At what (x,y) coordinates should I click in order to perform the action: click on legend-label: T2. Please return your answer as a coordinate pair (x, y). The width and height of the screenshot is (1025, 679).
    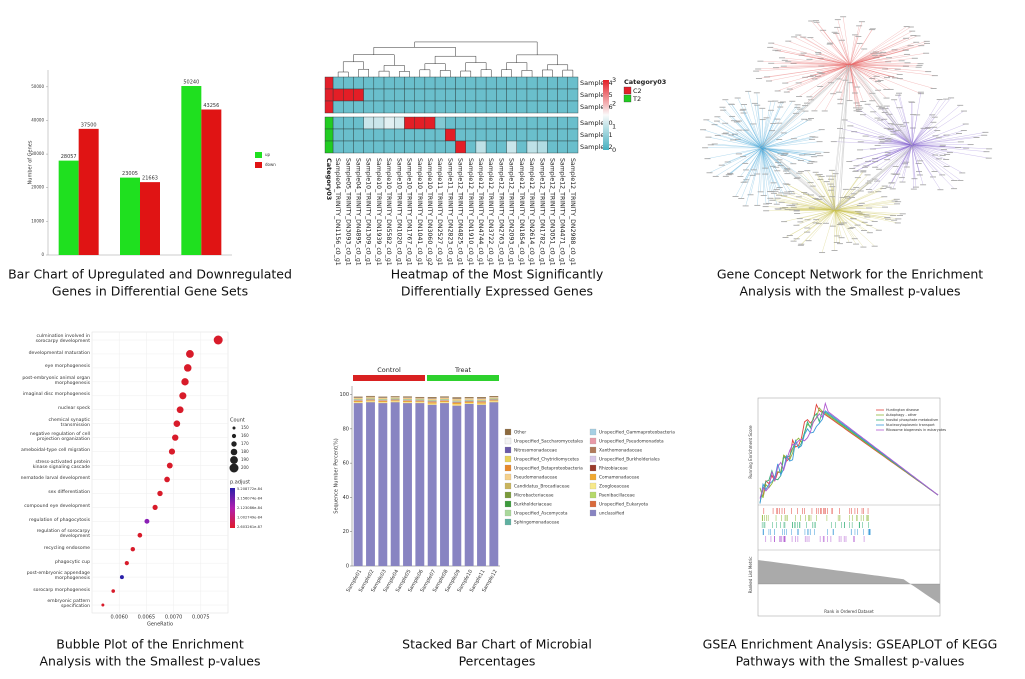
    Looking at the image, I should click on (636, 99).